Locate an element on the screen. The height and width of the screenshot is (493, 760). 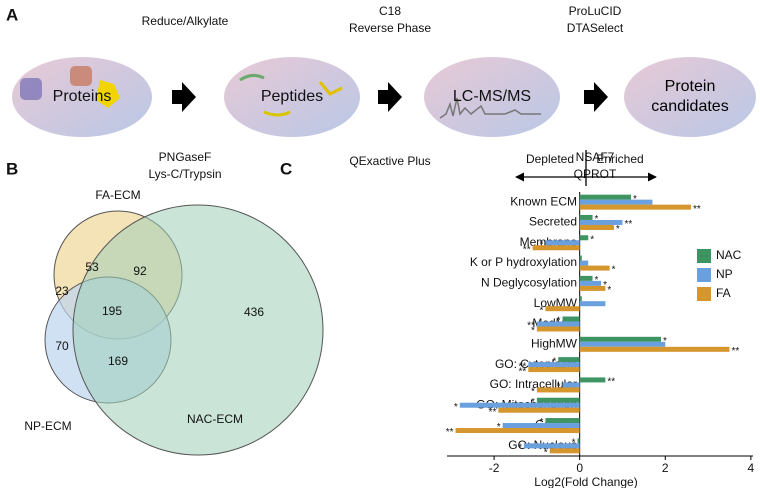
step-note: QExactive Plus is located at coordinates (389, 161).